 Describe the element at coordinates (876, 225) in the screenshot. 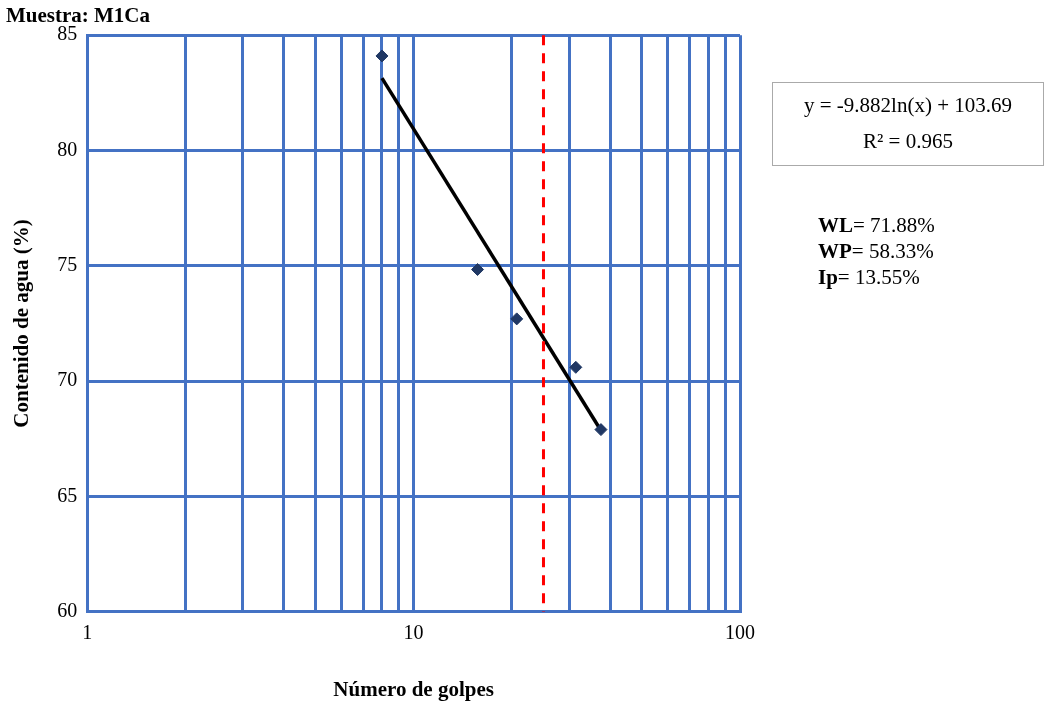

I see `text: WL= 71.88%` at that location.